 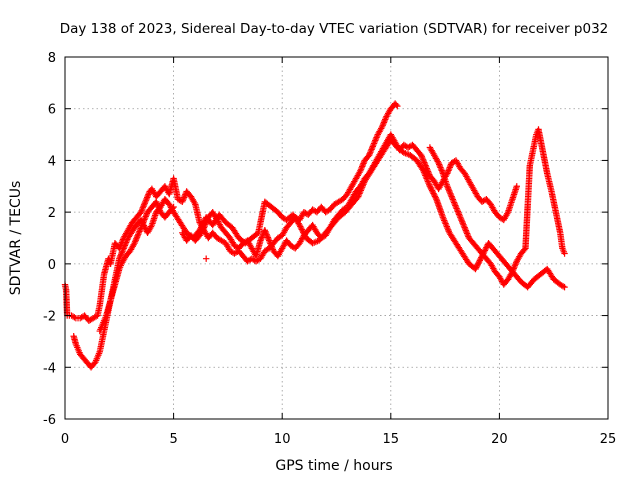 I want to click on series-p032-track-d, so click(x=497, y=207).